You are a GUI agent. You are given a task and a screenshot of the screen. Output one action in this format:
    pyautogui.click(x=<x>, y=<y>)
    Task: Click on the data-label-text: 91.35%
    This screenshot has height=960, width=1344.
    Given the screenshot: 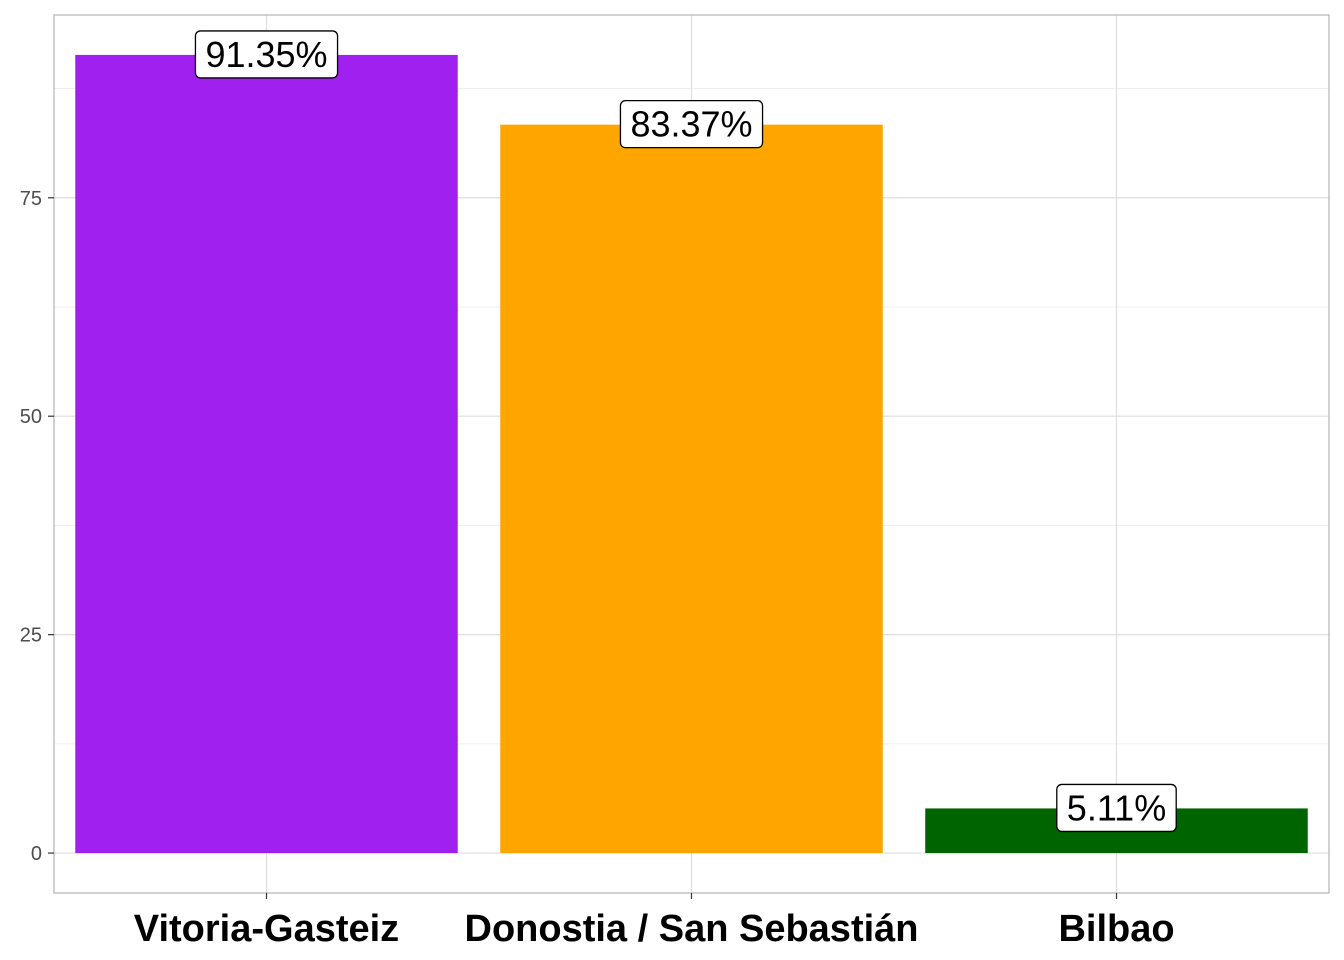 What is the action you would take?
    pyautogui.click(x=266, y=54)
    